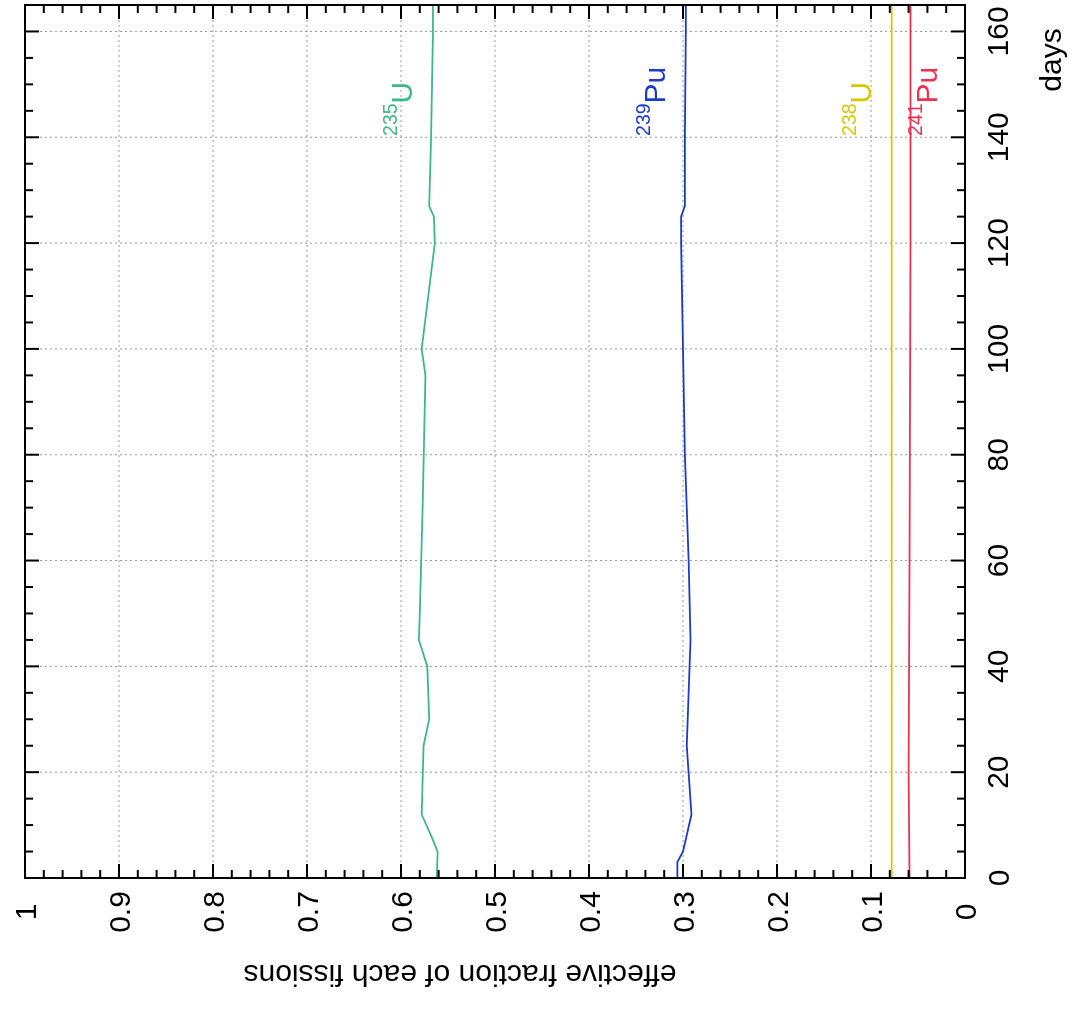 Image resolution: width=1074 pixels, height=1026 pixels. What do you see at coordinates (998, 772) in the screenshot?
I see `y-tick-label: 20` at bounding box center [998, 772].